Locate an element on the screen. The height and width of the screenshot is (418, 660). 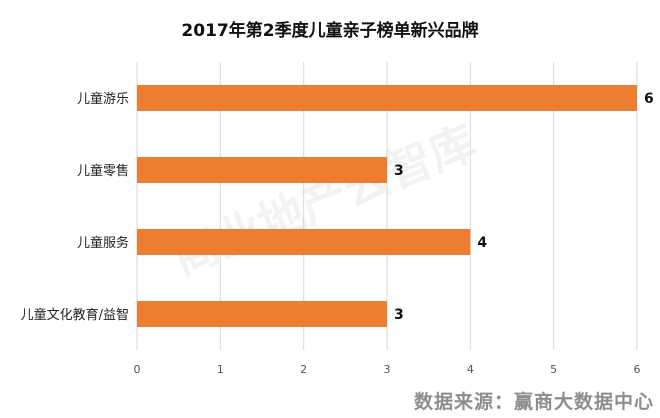
chart-title: 2017年第2季度儿童亲子榜单新兴品牌 is located at coordinates (330, 31).